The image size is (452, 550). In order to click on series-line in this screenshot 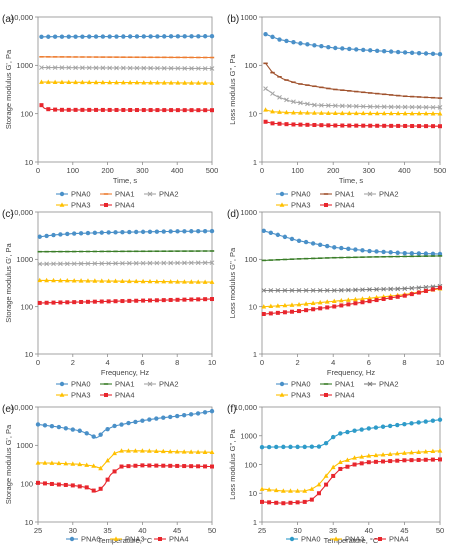, I will do `click(351, 471)`.